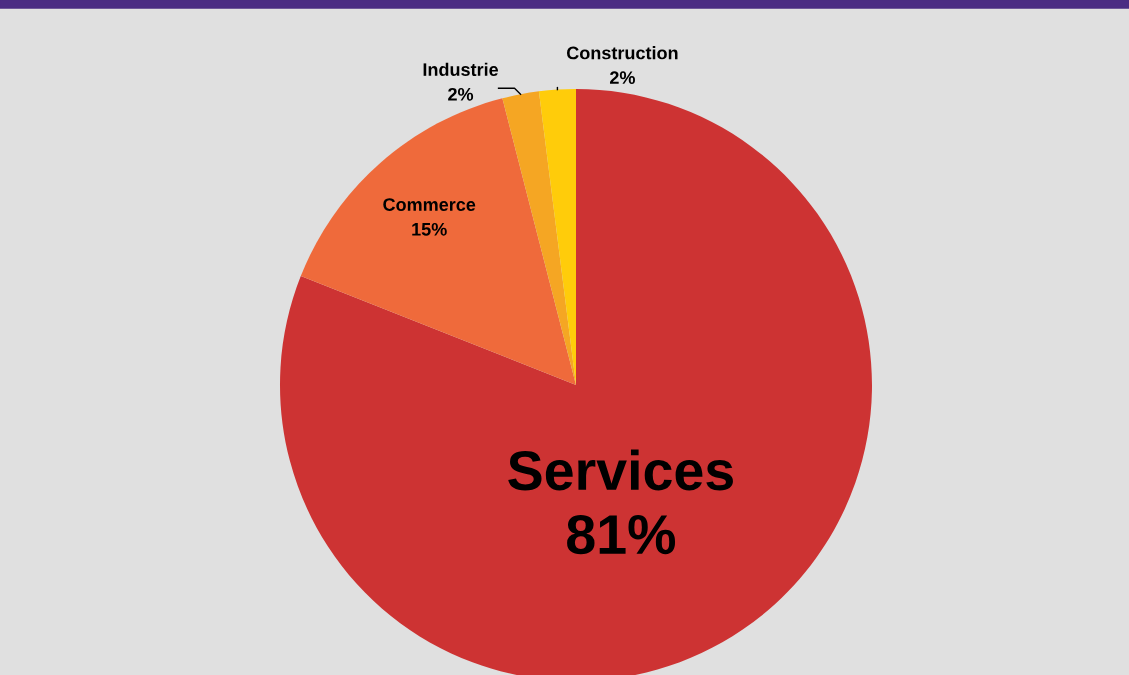 This screenshot has height=675, width=1129. What do you see at coordinates (461, 69) in the screenshot?
I see `slice-label: Industrie` at bounding box center [461, 69].